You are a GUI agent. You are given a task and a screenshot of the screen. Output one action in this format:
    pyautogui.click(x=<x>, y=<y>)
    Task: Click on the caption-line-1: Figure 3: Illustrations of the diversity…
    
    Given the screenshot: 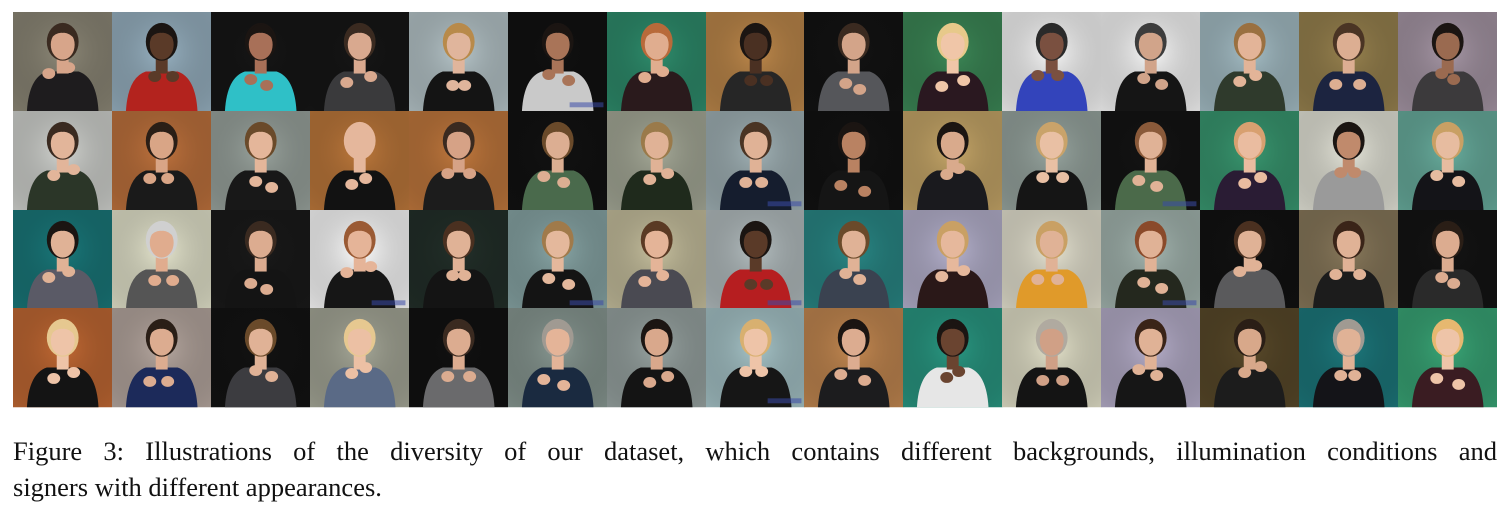 What is the action you would take?
    pyautogui.click(x=755, y=451)
    